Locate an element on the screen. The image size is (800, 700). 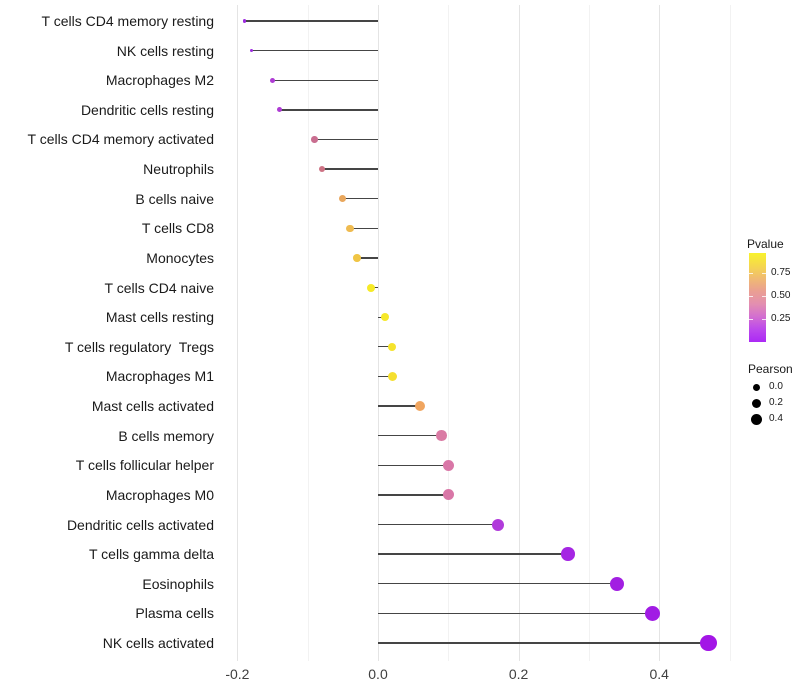
y-axis-label: Macrophages M2 is located at coordinates (159, 80).